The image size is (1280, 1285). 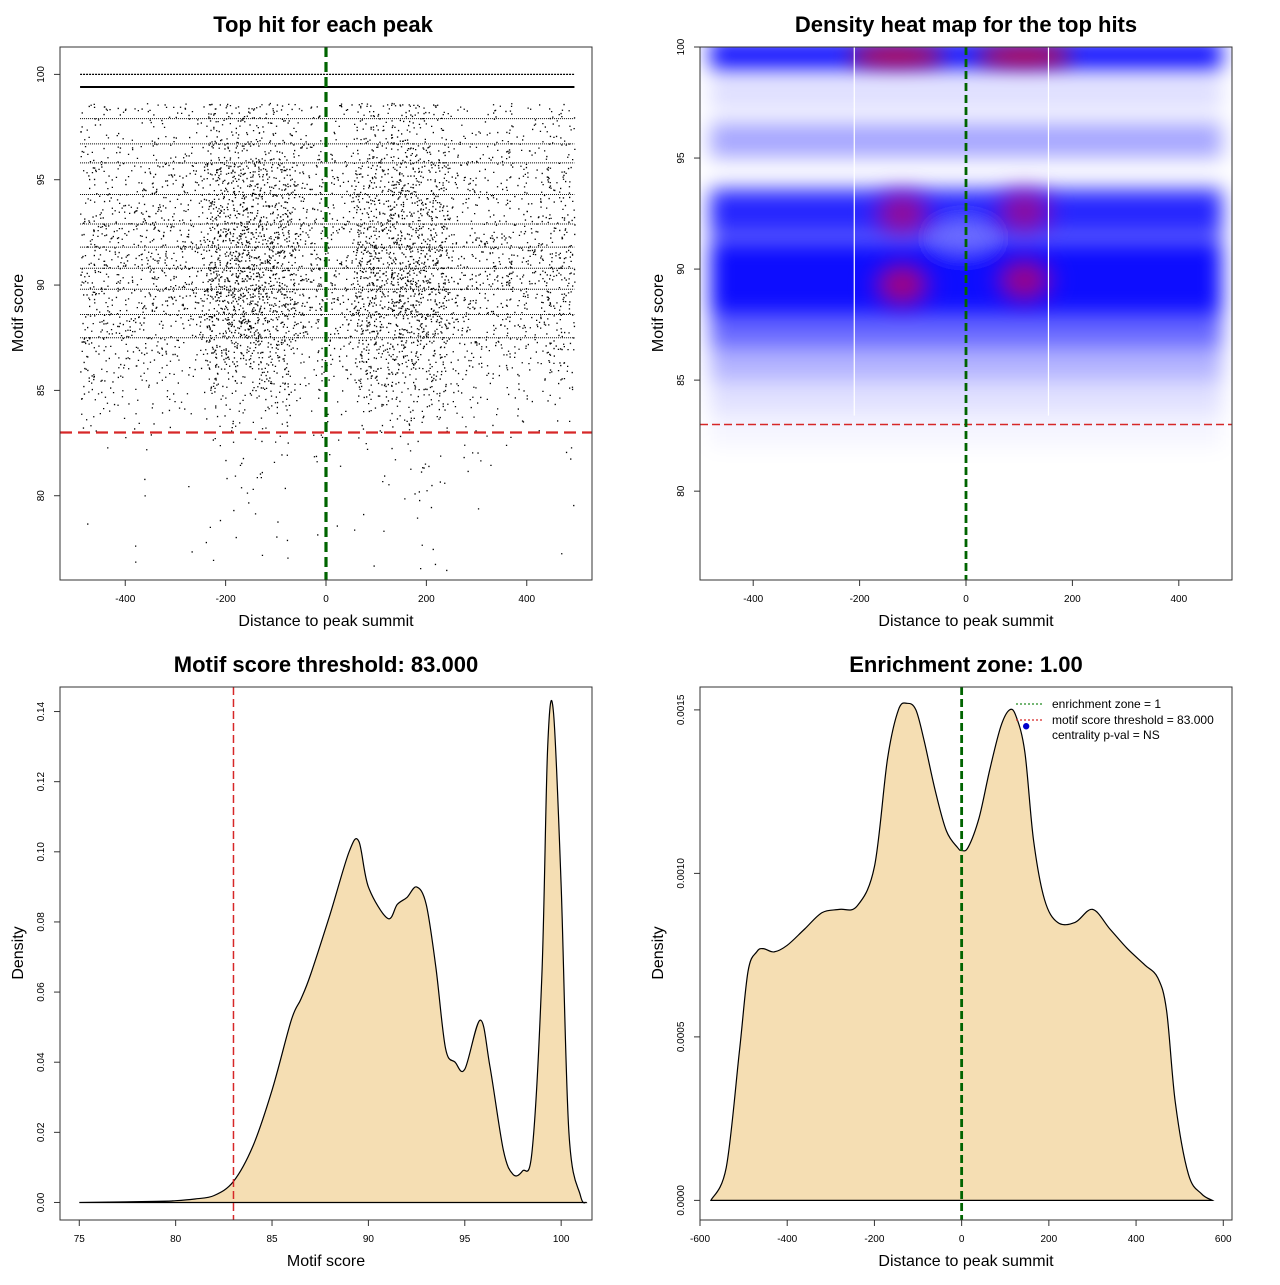 I want to click on chart-title: Density heat map for the top hits, so click(x=966, y=24).